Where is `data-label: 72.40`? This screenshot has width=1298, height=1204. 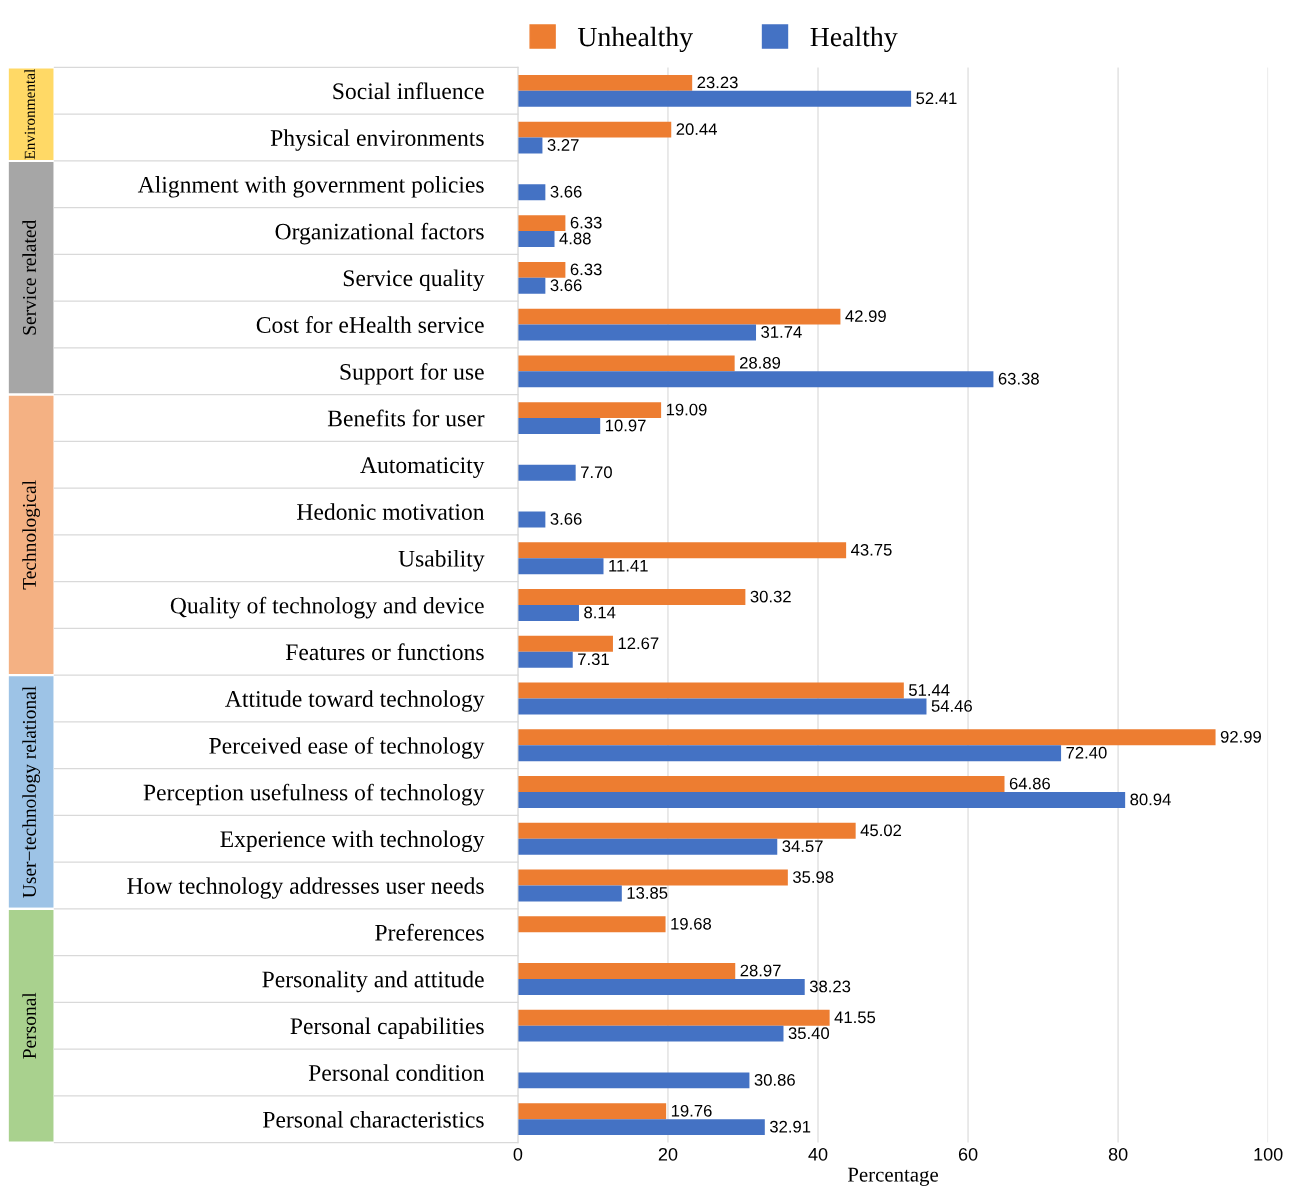
data-label: 72.40 is located at coordinates (1086, 752).